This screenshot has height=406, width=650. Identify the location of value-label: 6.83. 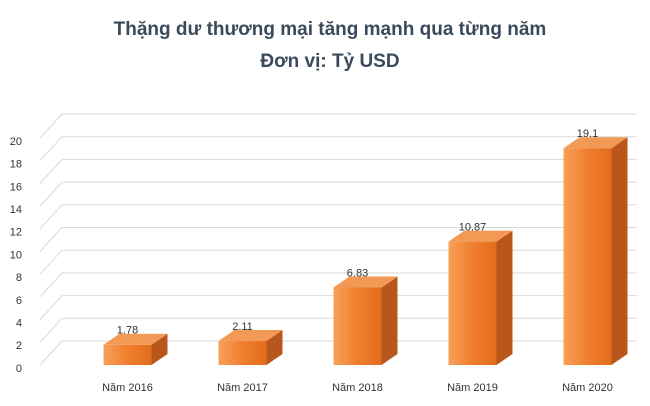
(357, 273).